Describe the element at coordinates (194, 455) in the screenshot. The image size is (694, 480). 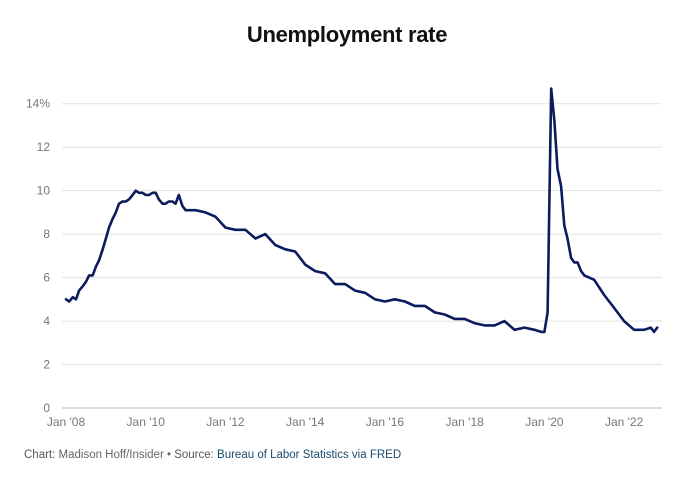
I see `source-label: Source:` at that location.